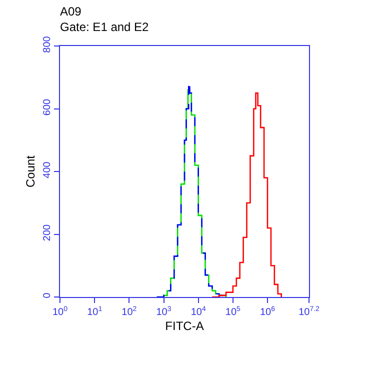 The image size is (369, 384). What do you see at coordinates (105, 27) in the screenshot?
I see `chart-subtitle: Gate: E1 and E2` at bounding box center [105, 27].